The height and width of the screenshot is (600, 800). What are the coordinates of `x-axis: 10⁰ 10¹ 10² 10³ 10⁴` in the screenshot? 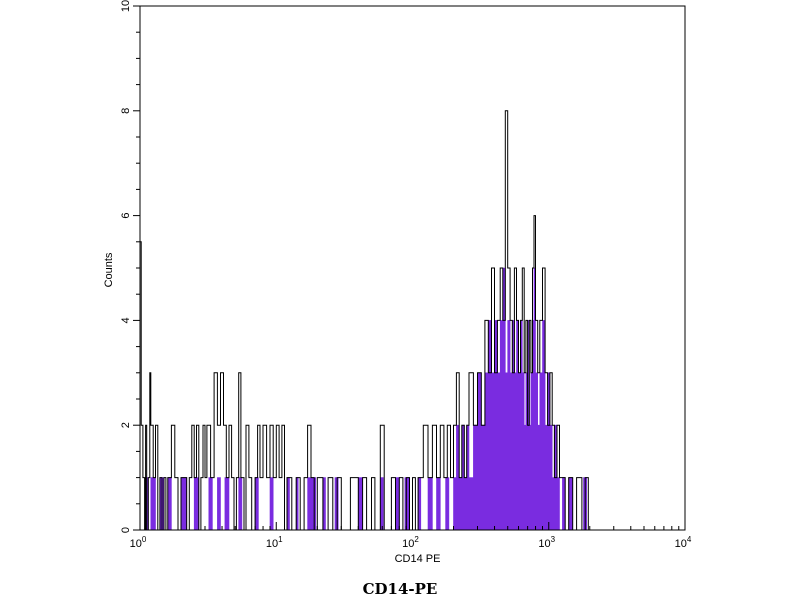 It's located at (411, 536).